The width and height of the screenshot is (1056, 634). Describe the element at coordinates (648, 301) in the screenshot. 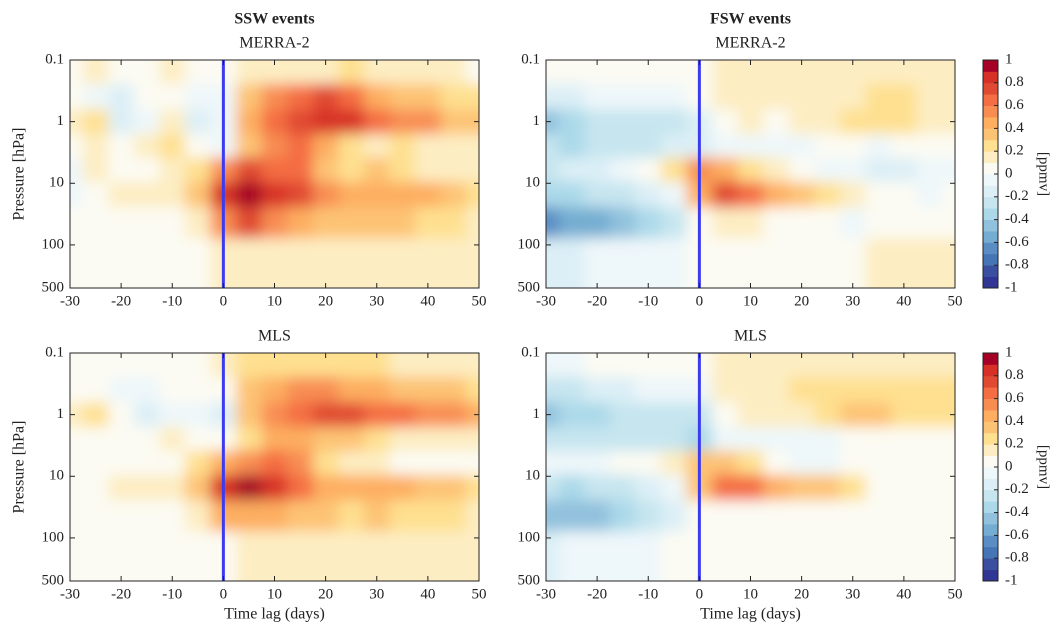

I see `x-tick-label: -10` at that location.